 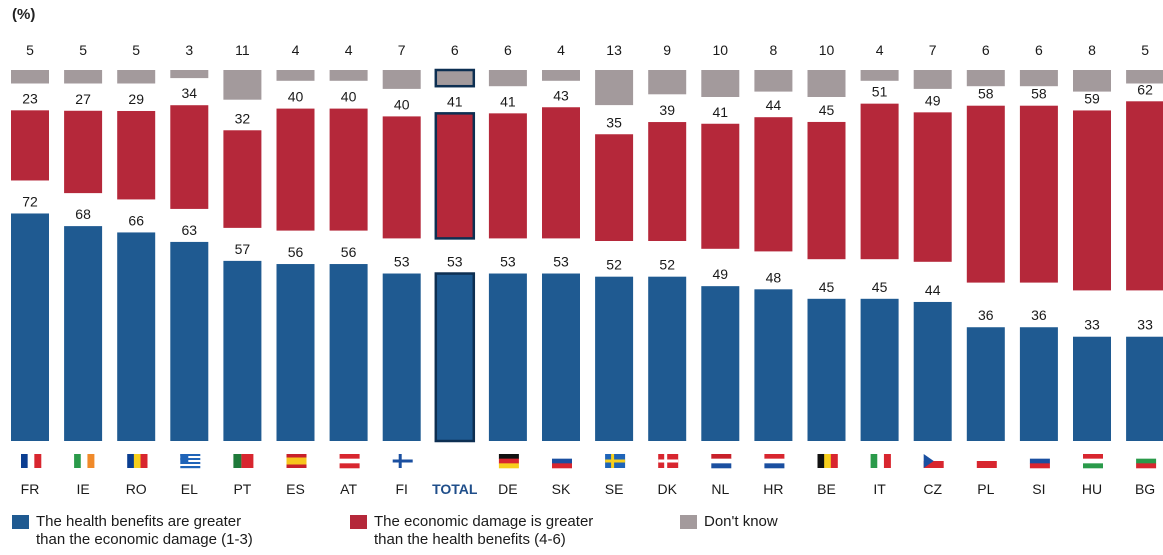 I want to click on label-health-si: 36, so click(x=1039, y=315).